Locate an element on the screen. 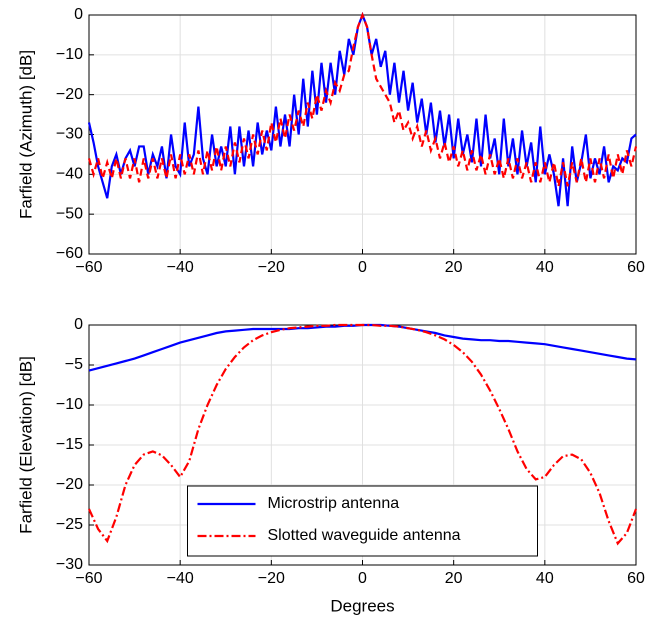 The width and height of the screenshot is (662, 625). y-axis-label: Farfield (Elevation) [dB] is located at coordinates (25, 445).